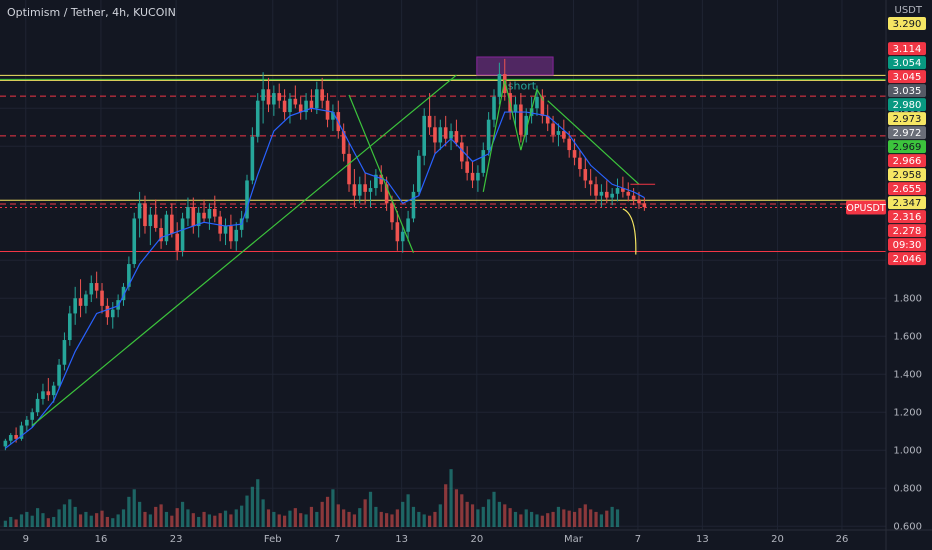 This screenshot has height=550, width=932. Describe the element at coordinates (907, 489) in the screenshot. I see `price-tick-label: 0.800` at that location.